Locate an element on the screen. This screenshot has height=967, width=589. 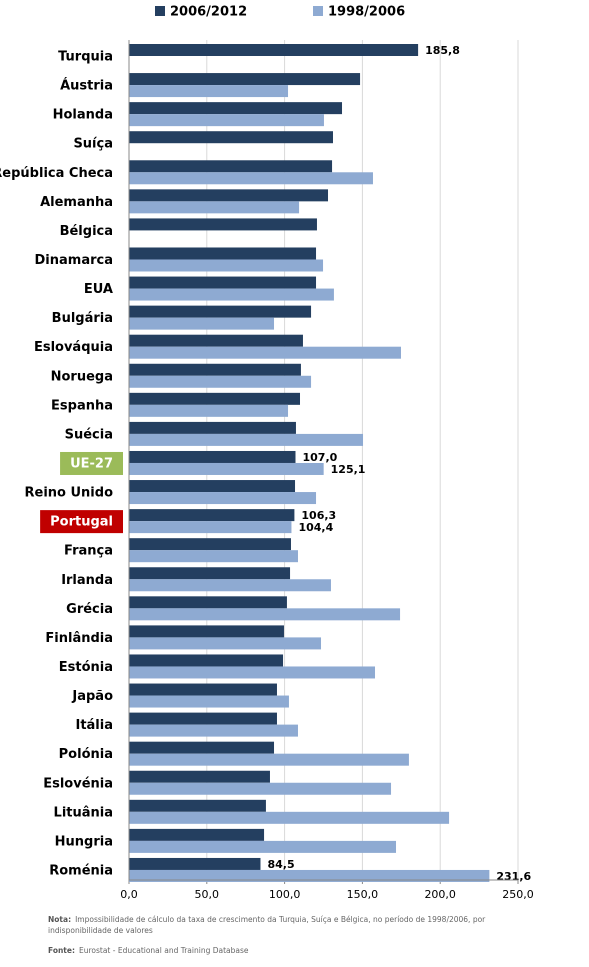
category-label: Estónia is located at coordinates (86, 667).